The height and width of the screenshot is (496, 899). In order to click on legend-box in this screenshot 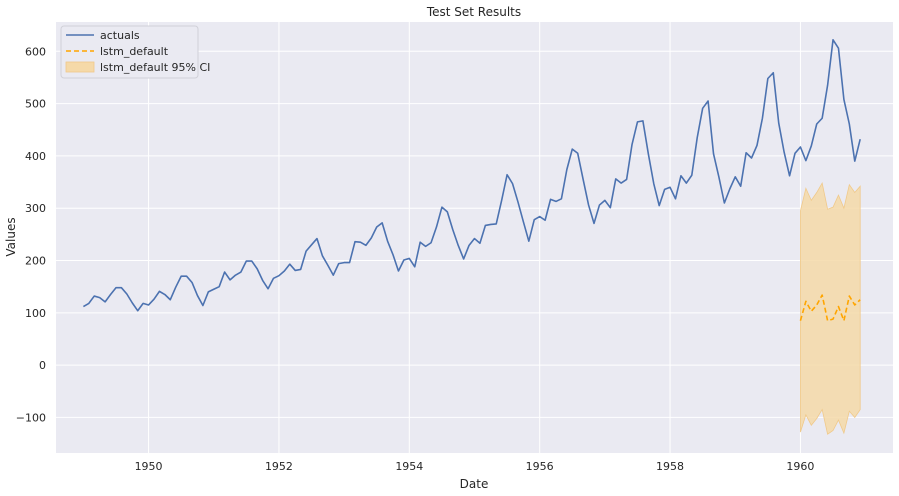, I will do `click(129, 52)`.